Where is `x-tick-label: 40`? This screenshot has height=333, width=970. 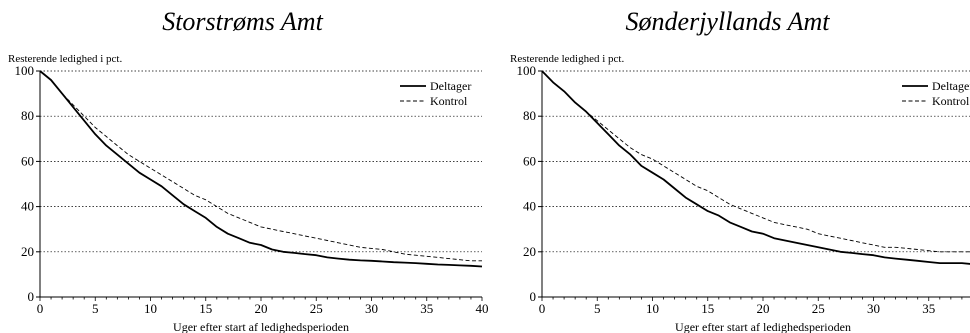
x-tick-label: 40 is located at coordinates (482, 308).